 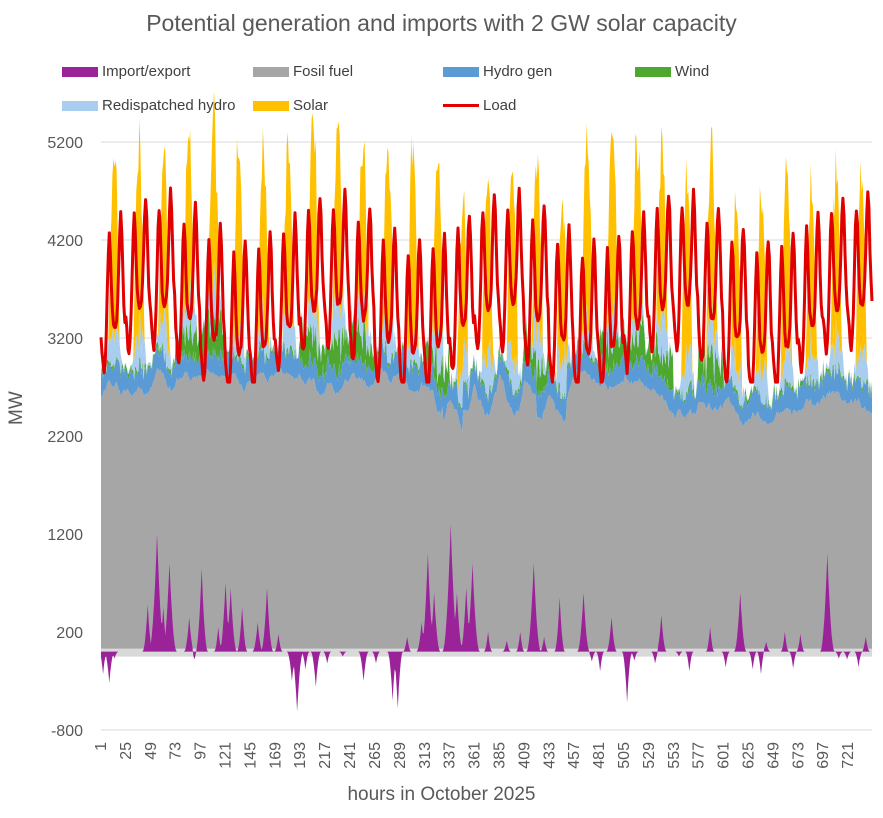 What do you see at coordinates (425, 755) in the screenshot?
I see `x-tick-label: 313` at bounding box center [425, 755].